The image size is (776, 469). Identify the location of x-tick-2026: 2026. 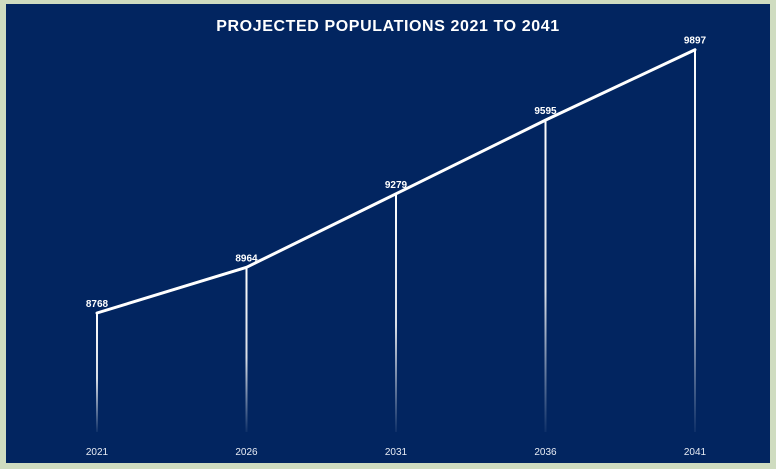
(246, 452).